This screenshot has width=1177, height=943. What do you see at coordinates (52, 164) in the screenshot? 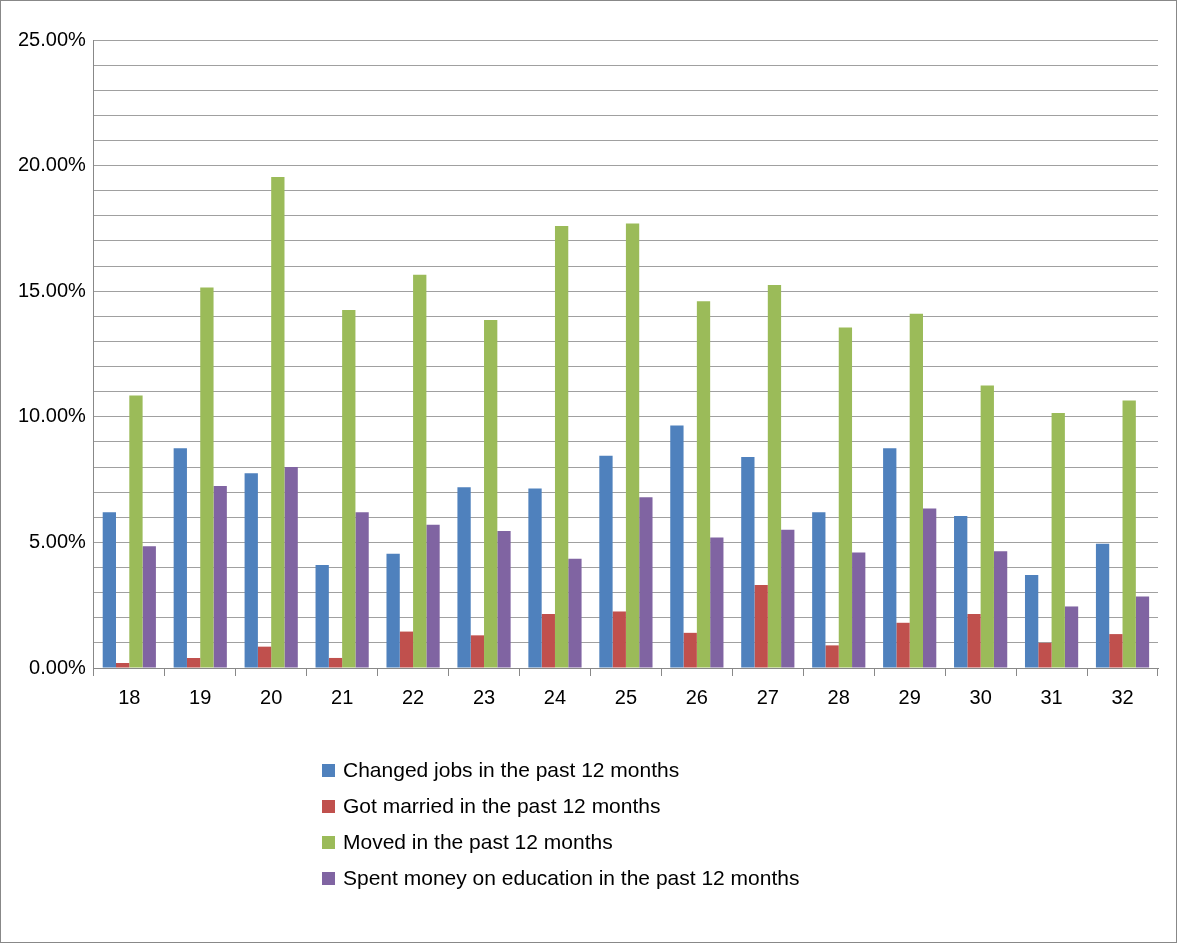
I see `y-tick-label: 20.00%` at bounding box center [52, 164].